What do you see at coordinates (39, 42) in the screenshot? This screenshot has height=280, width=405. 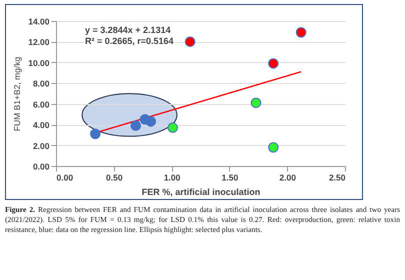 I see `y-tick-label: 12.00` at bounding box center [39, 42].